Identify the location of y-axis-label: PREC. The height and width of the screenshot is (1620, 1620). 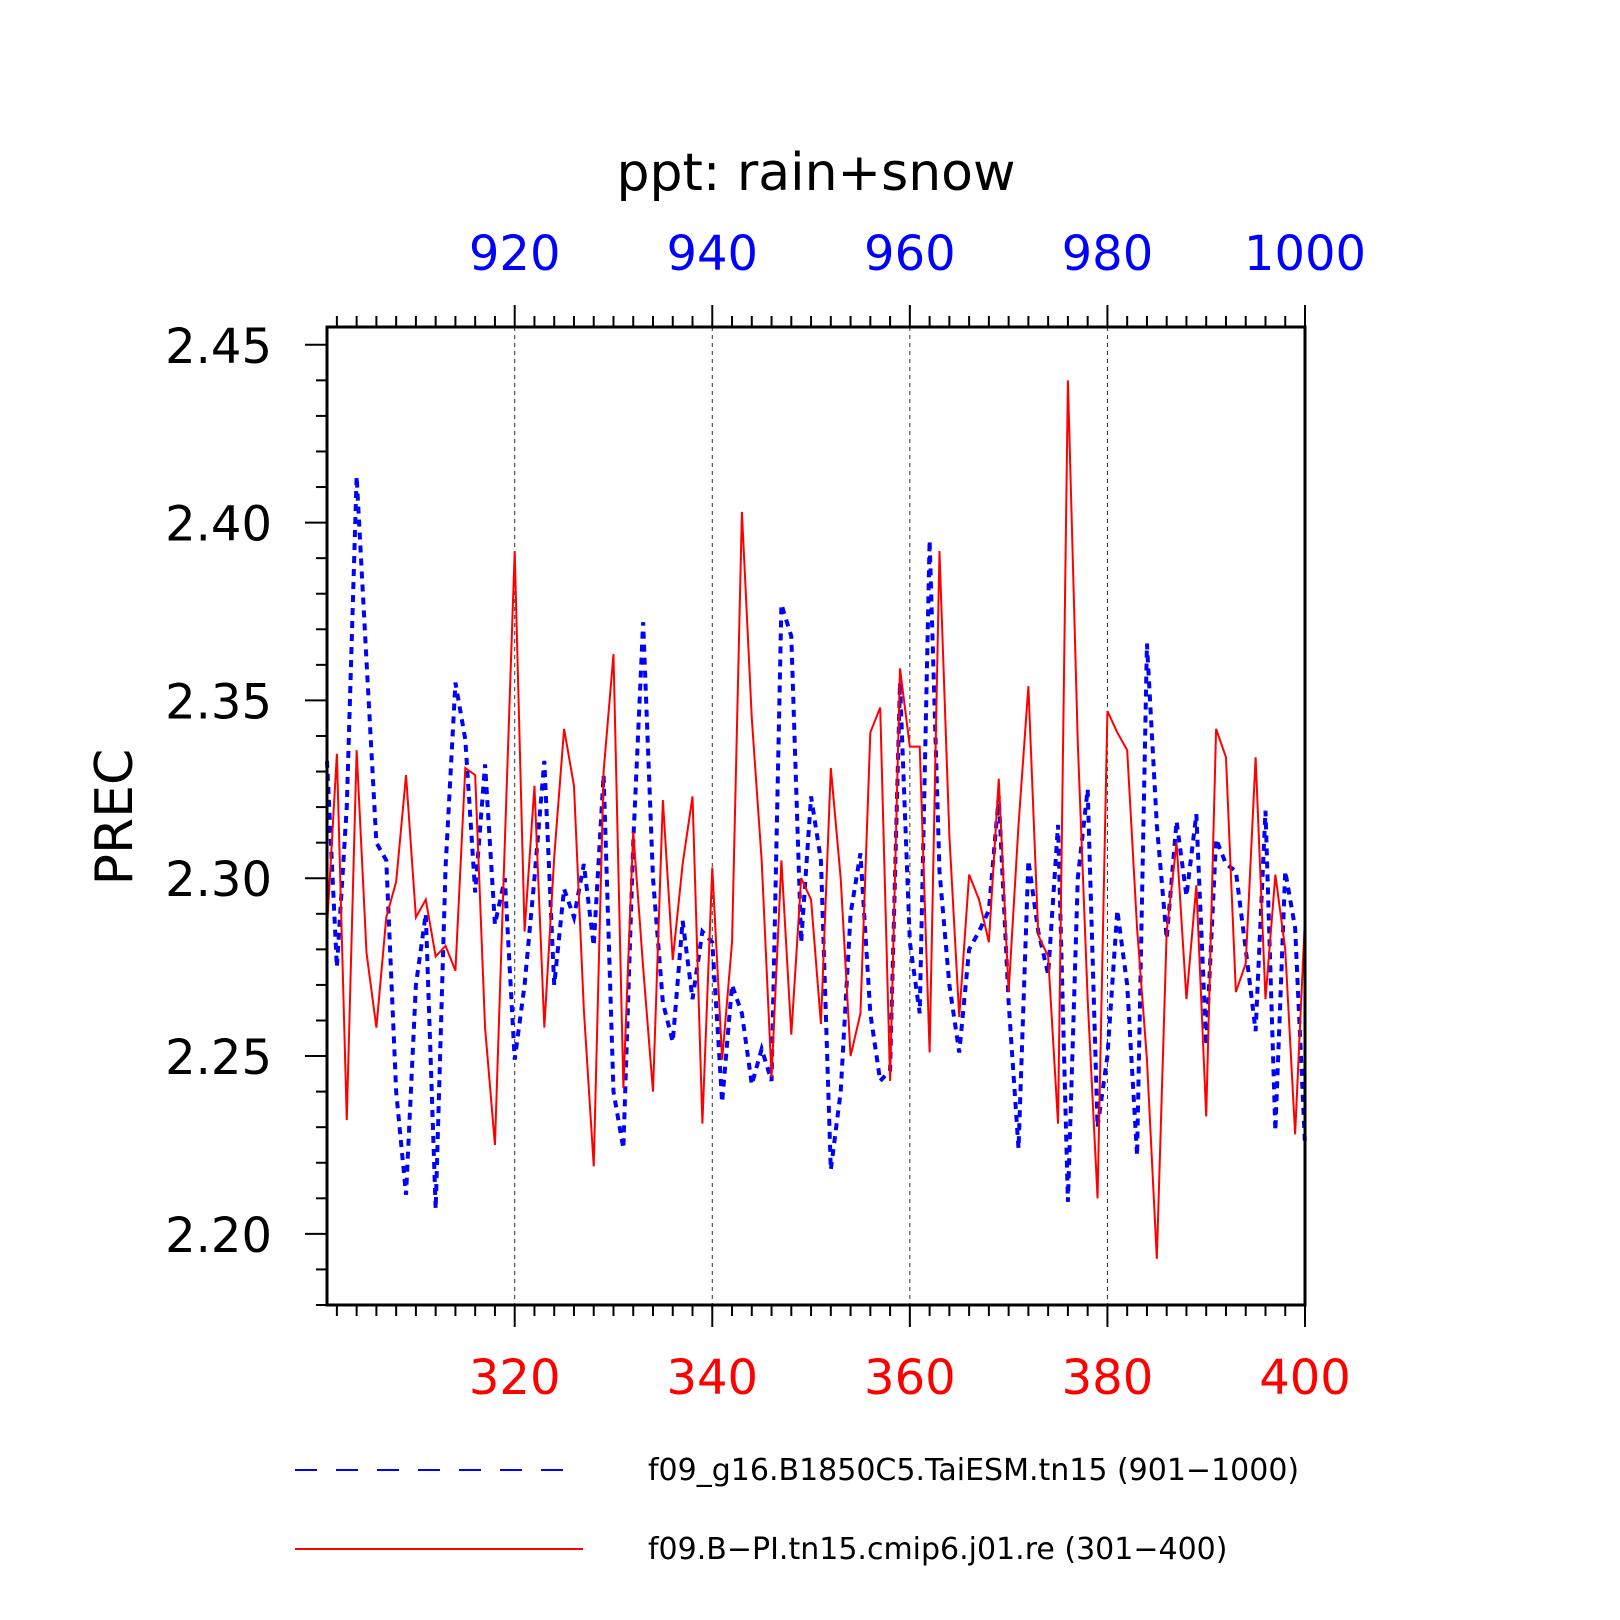
(115, 817).